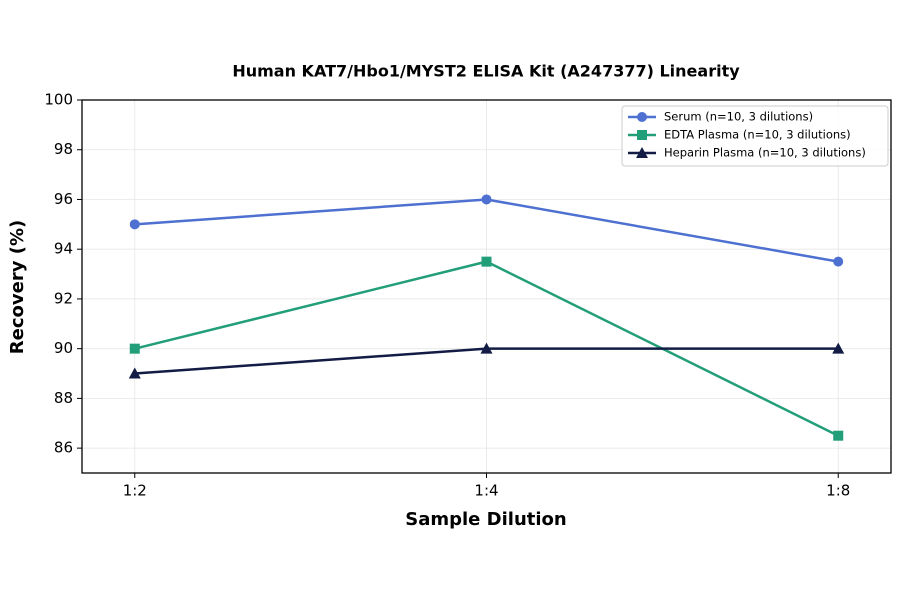  Describe the element at coordinates (58, 100) in the screenshot. I see `y-tick-label: 100` at that location.